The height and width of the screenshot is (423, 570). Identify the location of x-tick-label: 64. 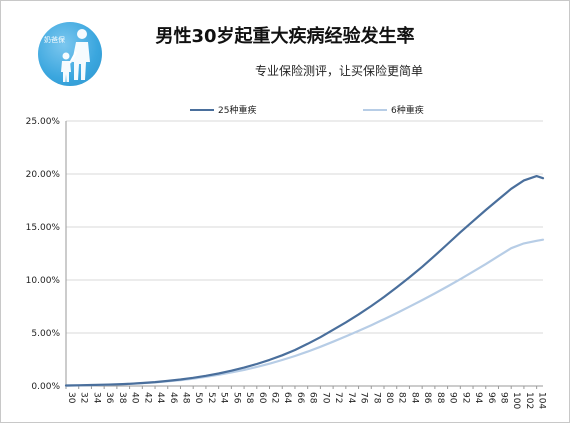
(287, 398).